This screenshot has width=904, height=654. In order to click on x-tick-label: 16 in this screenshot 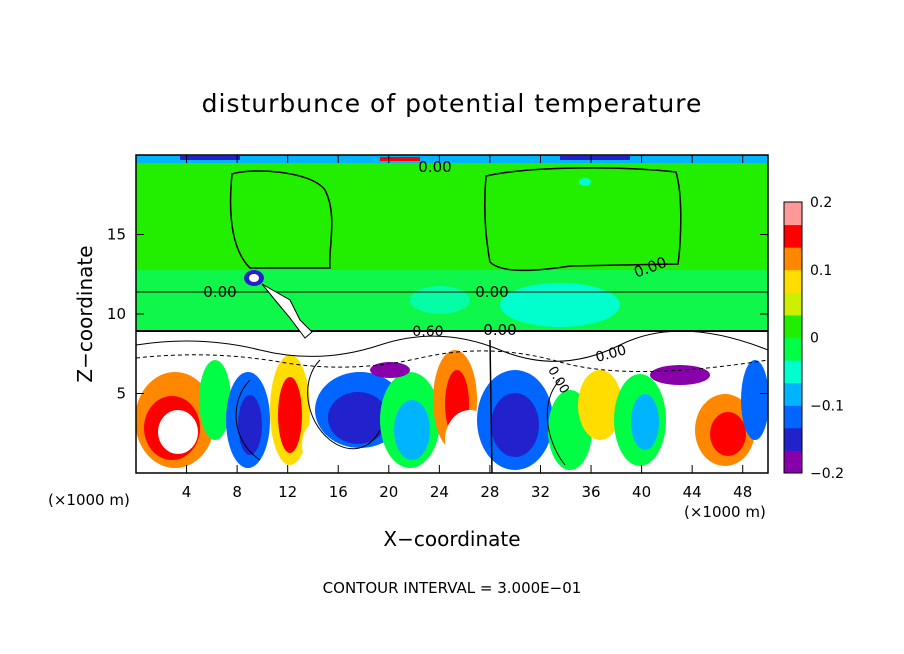, I will do `click(338, 492)`.